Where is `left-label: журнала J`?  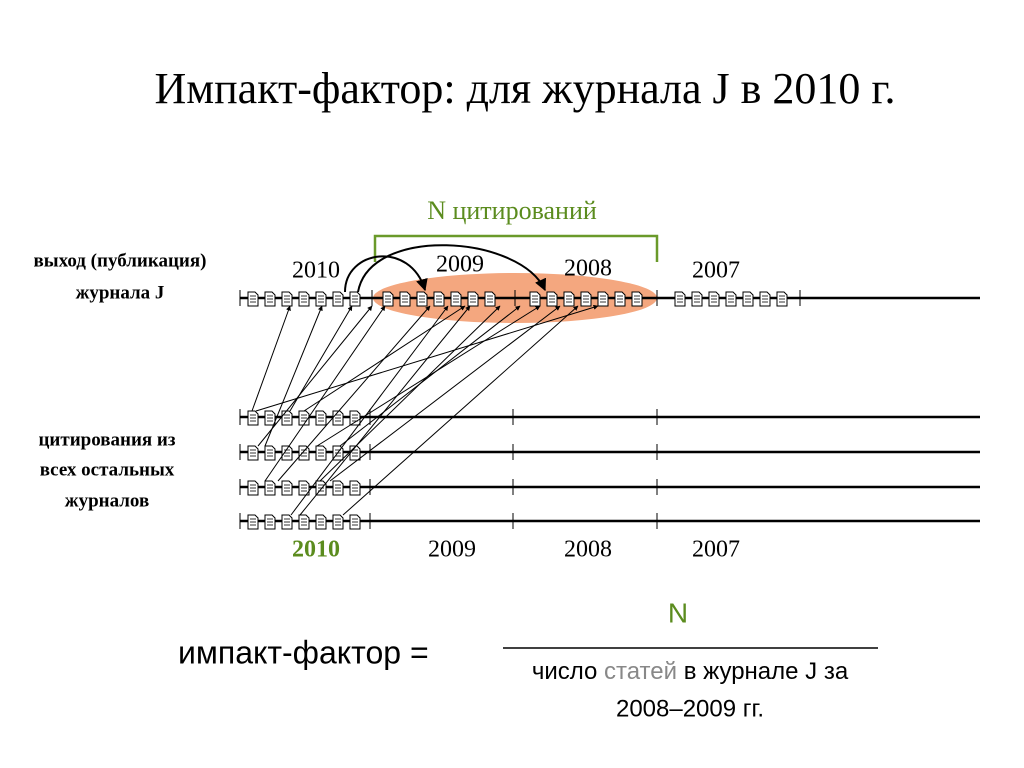 left-label: журнала J is located at coordinates (120, 292).